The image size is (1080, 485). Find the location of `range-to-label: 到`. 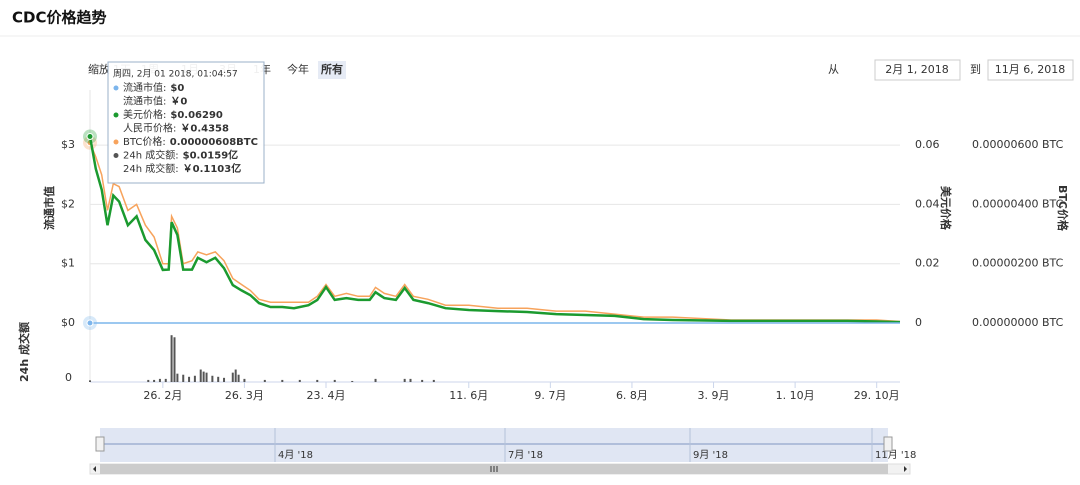

range-to-label: 到 is located at coordinates (975, 69).